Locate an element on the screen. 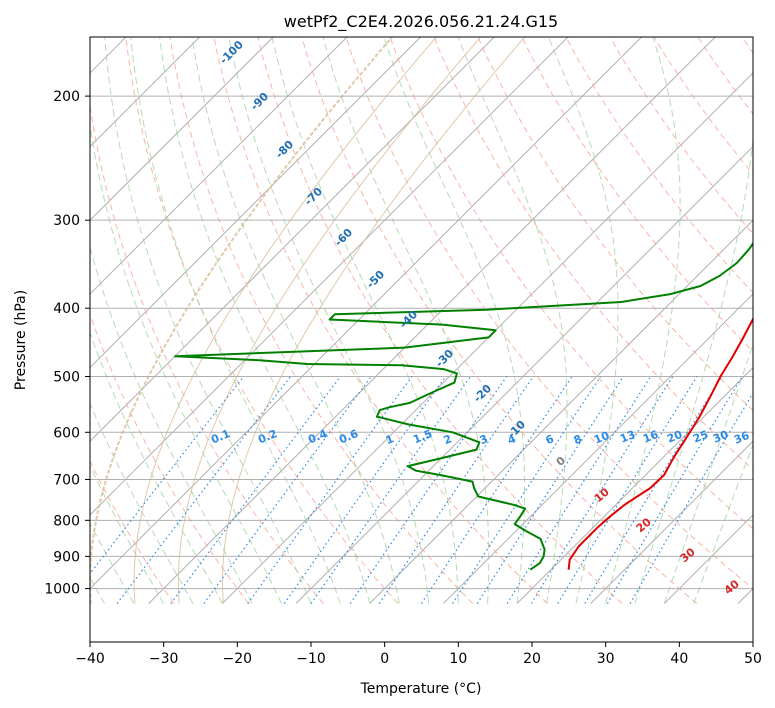 This screenshot has width=775, height=708. moist-adiabat-label: 30 is located at coordinates (688, 555).